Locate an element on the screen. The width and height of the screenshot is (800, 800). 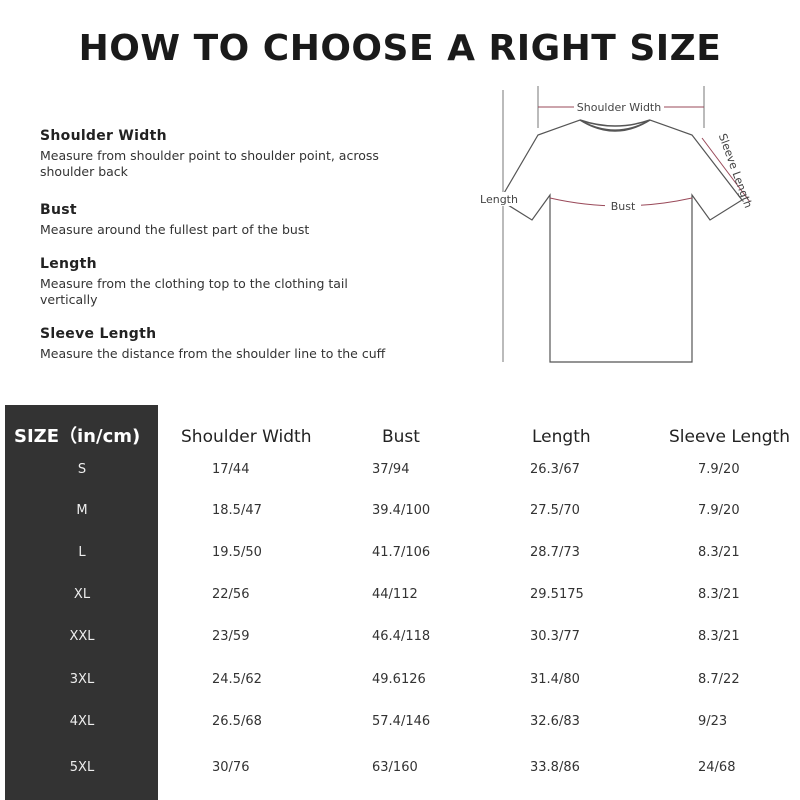
size-label: M is located at coordinates (82, 510).